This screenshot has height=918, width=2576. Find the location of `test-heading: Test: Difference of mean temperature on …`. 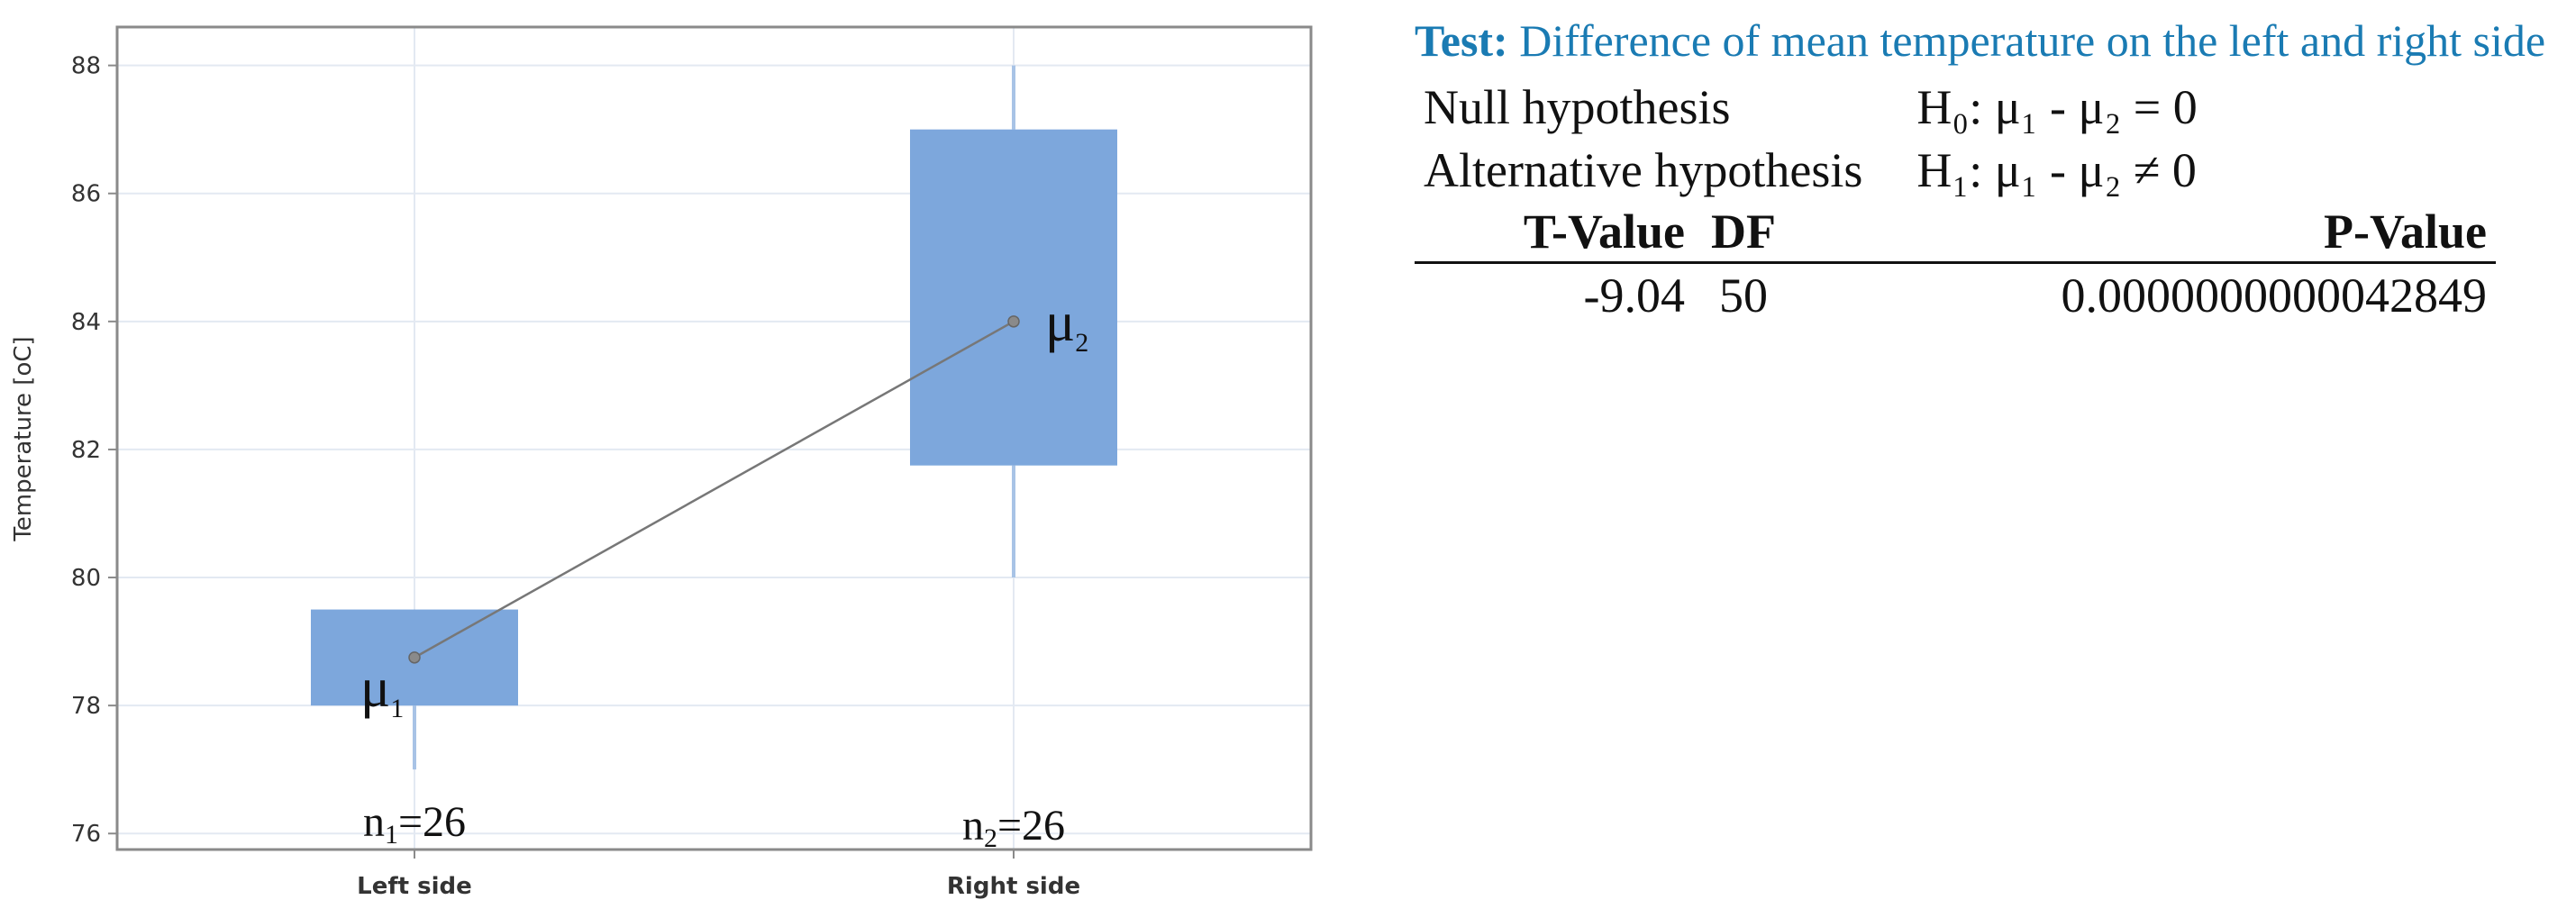

test-heading: Test: Difference of mean temperature on … is located at coordinates (1991, 40).